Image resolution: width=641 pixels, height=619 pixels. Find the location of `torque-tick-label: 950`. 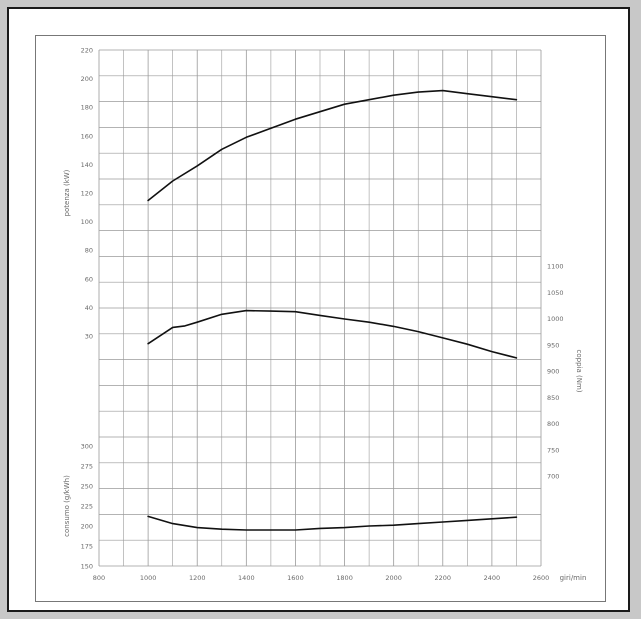

torque-tick-label: 950 is located at coordinates (553, 345).